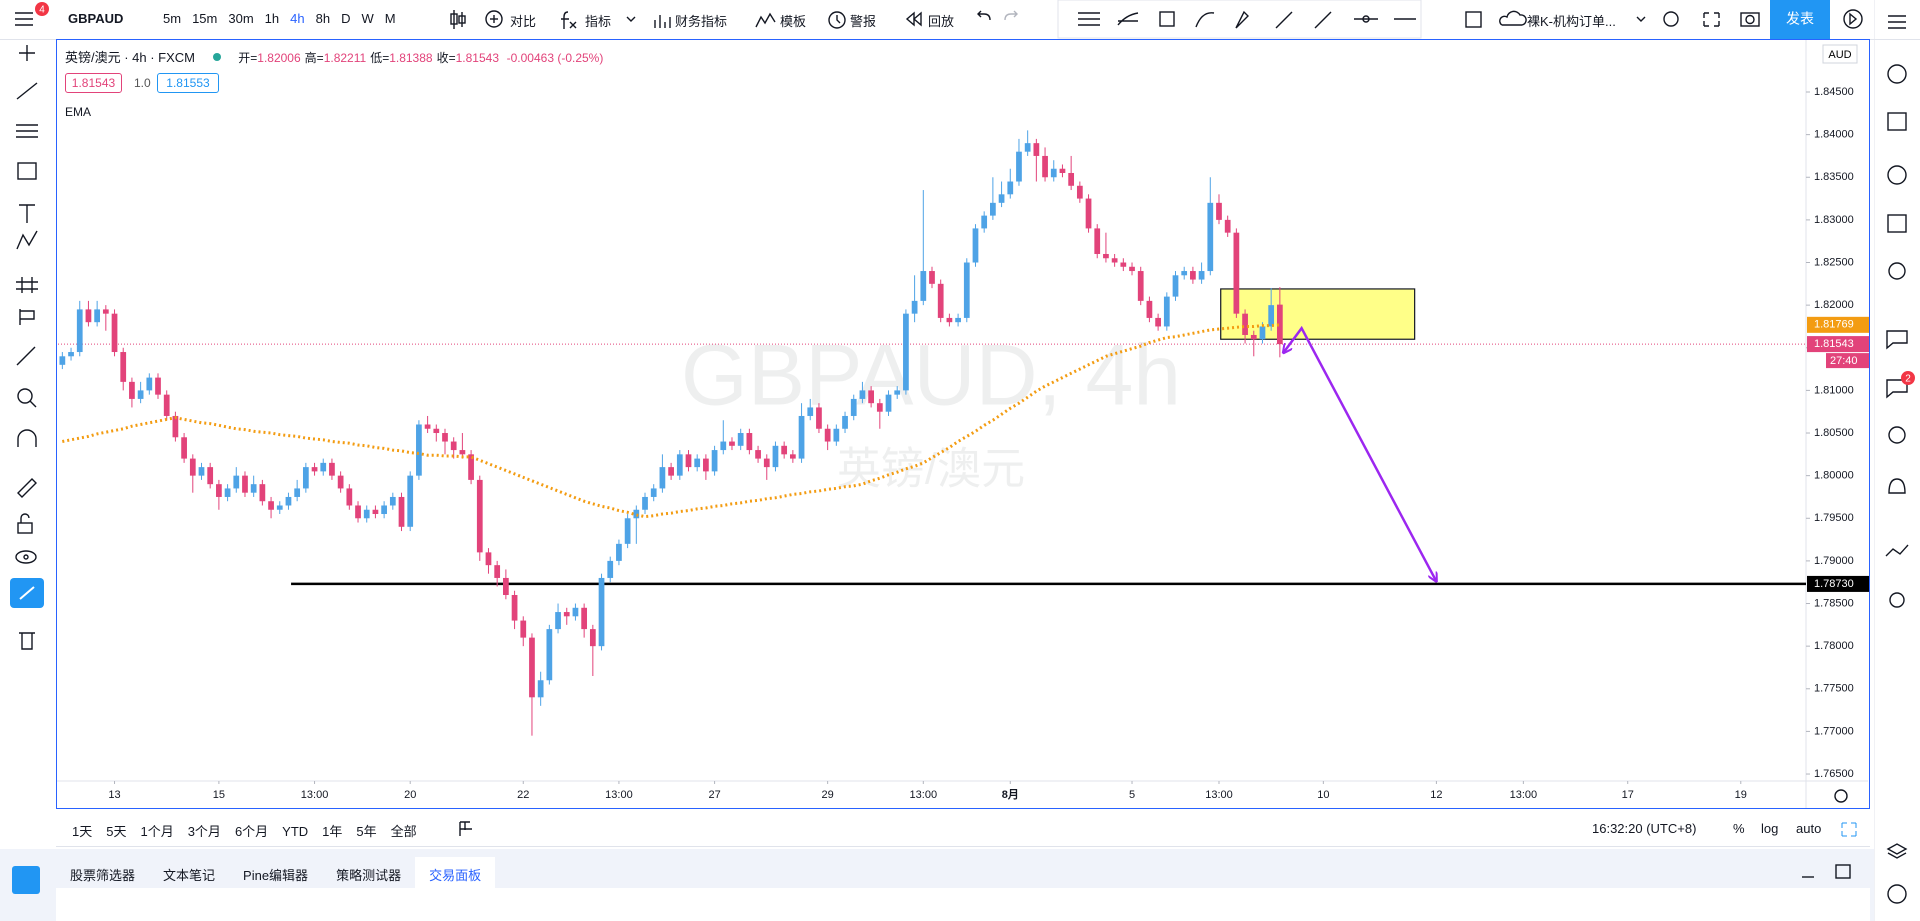 Image resolution: width=1920 pixels, height=921 pixels. I want to click on replay-icon, so click(913, 19).